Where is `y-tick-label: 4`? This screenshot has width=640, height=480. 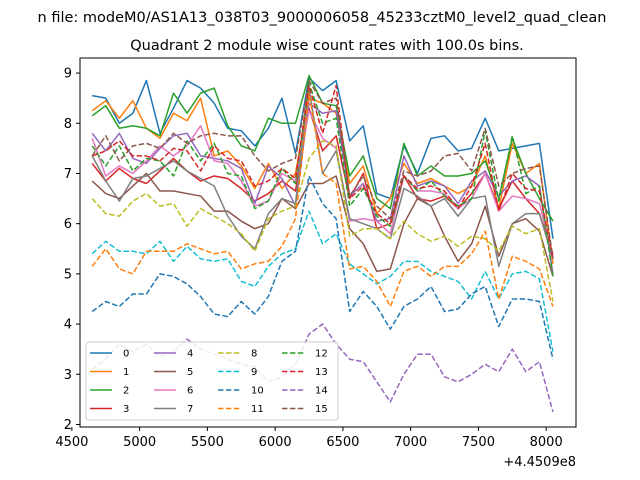
y-tick-label: 4 is located at coordinates (68, 325).